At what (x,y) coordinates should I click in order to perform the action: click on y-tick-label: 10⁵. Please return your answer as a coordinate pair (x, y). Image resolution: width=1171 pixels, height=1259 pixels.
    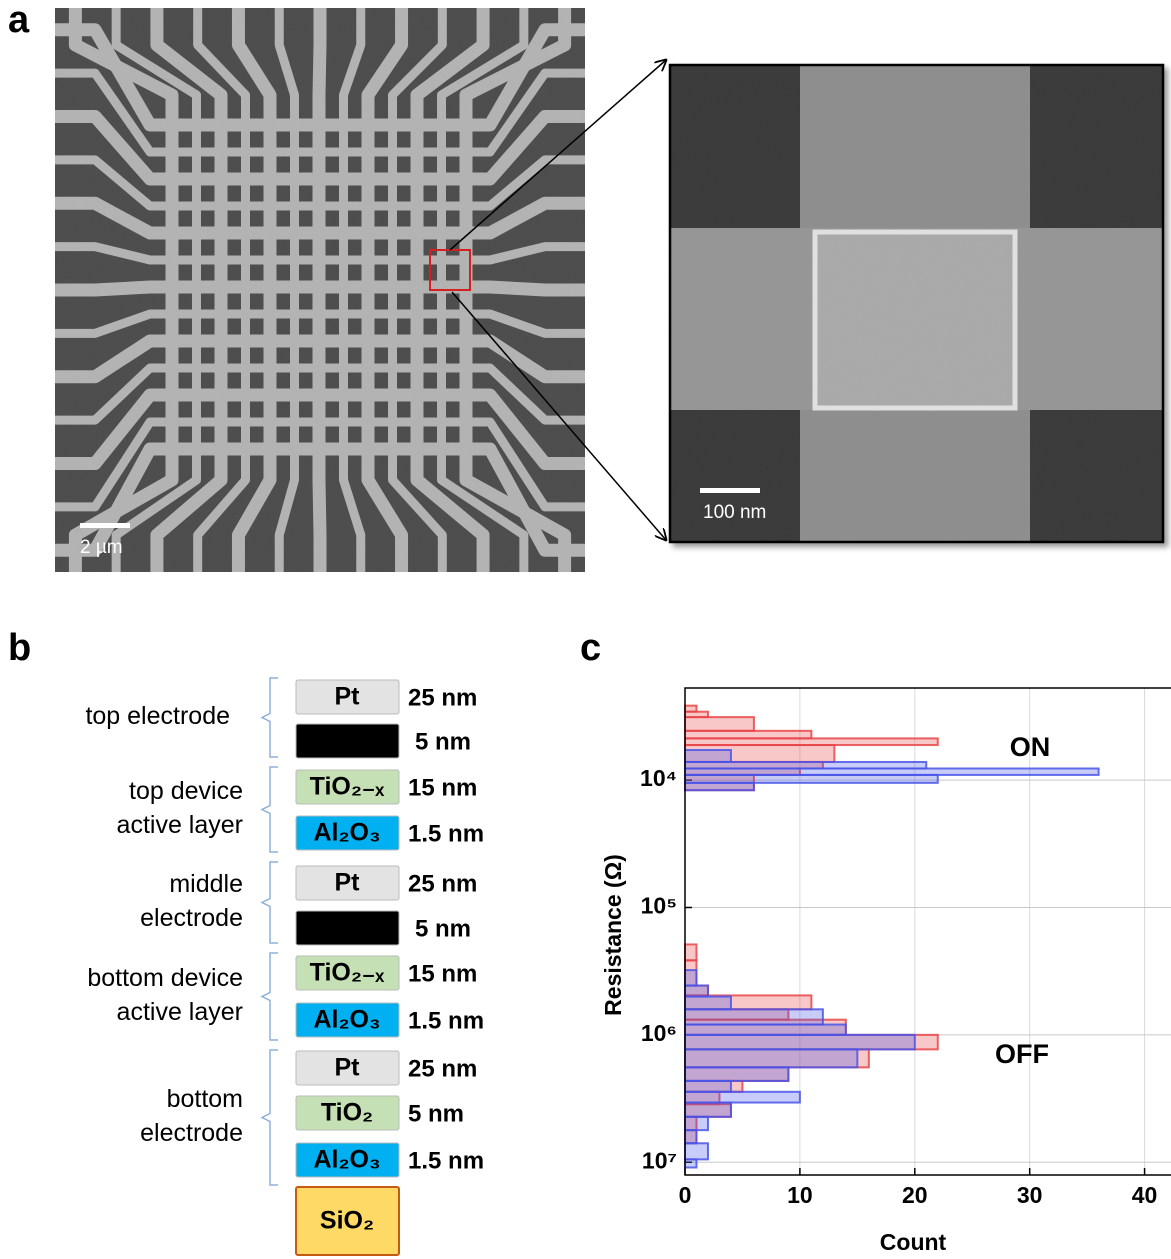
    Looking at the image, I should click on (659, 906).